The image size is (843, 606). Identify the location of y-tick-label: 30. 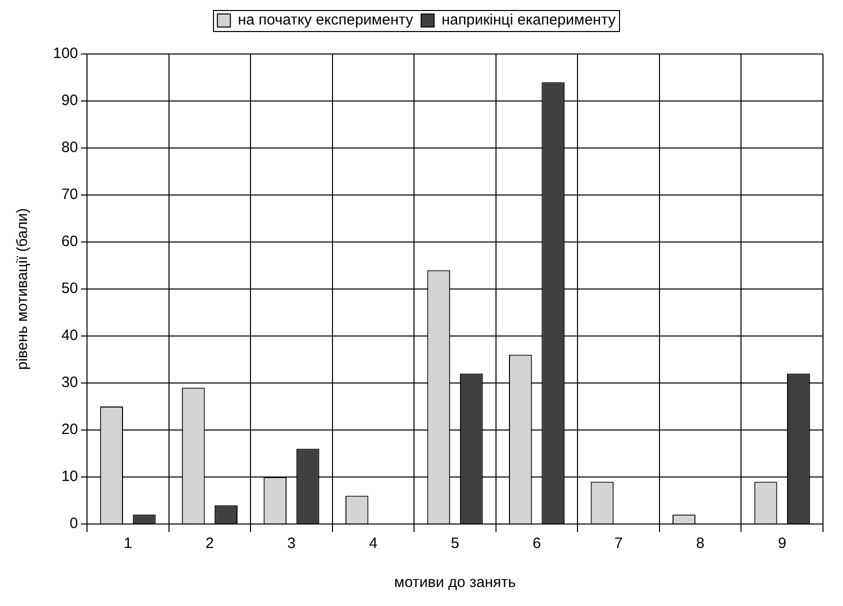
(69, 383).